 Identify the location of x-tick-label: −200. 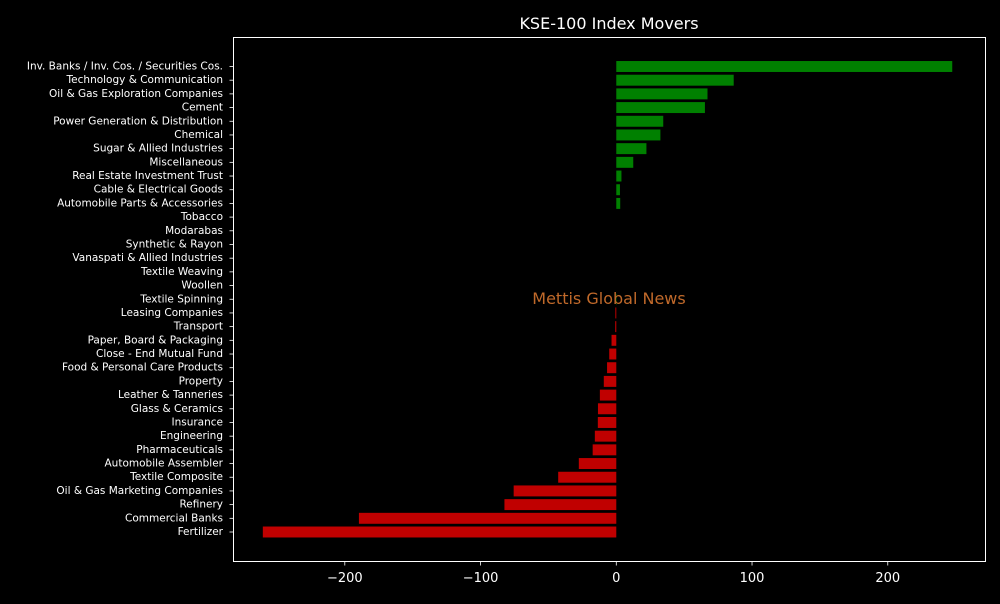
(345, 578).